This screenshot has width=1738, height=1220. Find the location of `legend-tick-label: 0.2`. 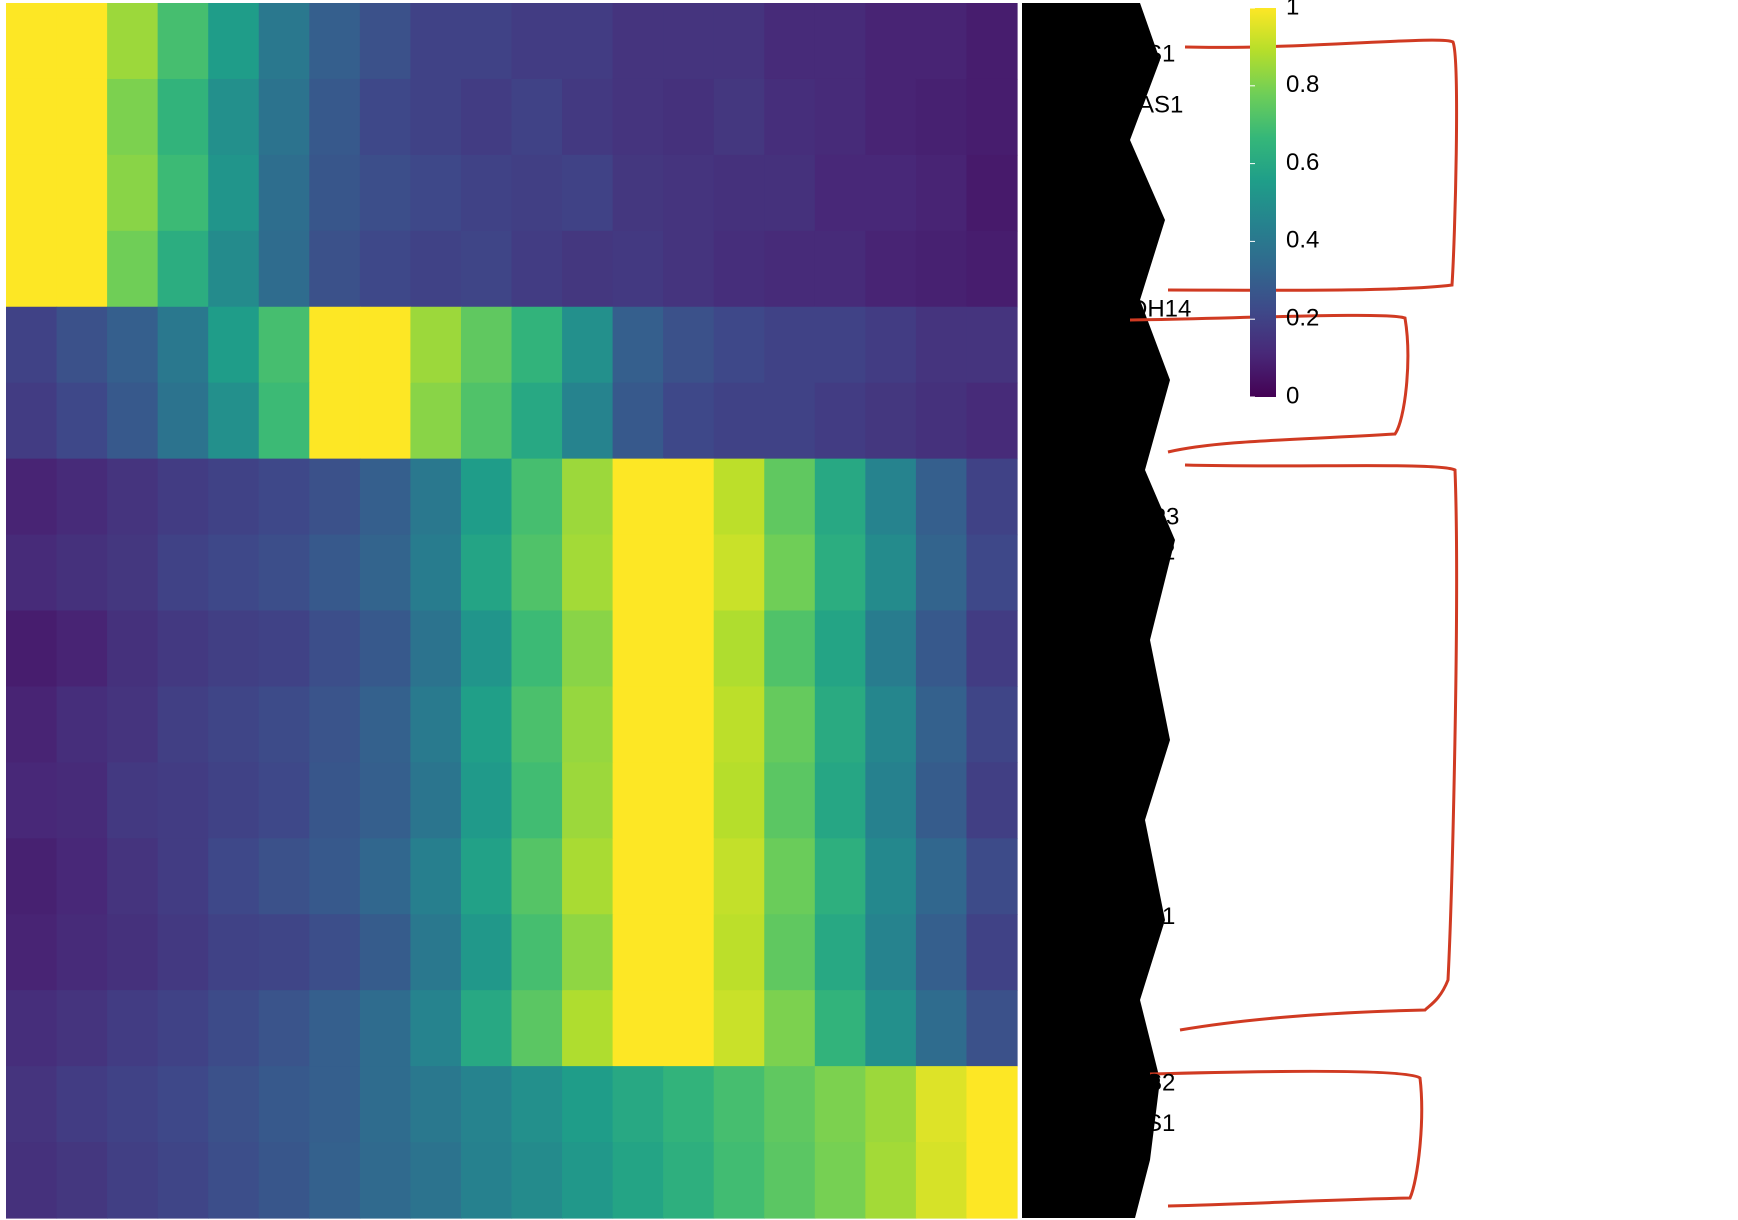

legend-tick-label: 0.2 is located at coordinates (1302, 318).